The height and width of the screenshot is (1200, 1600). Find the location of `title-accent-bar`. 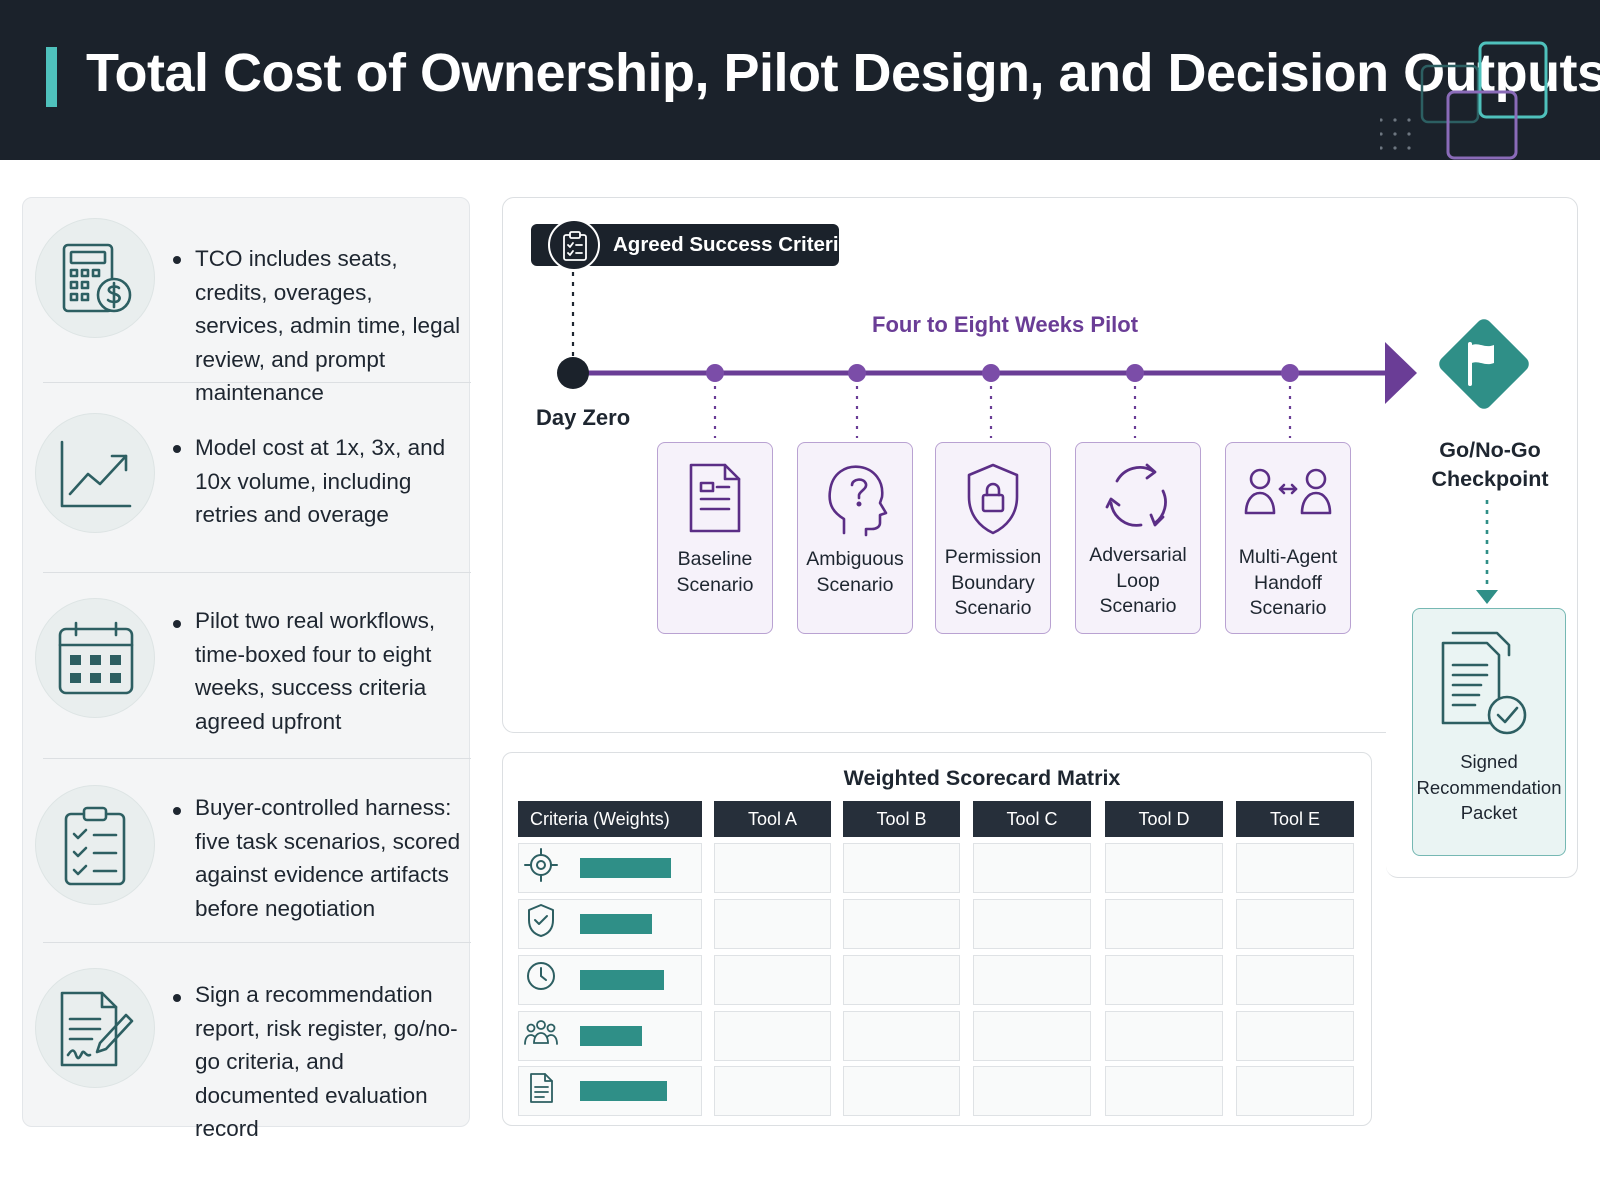

title-accent-bar is located at coordinates (51, 77).